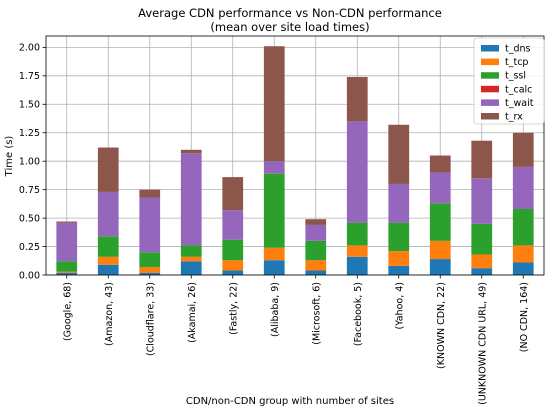  What do you see at coordinates (515, 76) in the screenshot?
I see `legend-label: t_ssl` at bounding box center [515, 76].